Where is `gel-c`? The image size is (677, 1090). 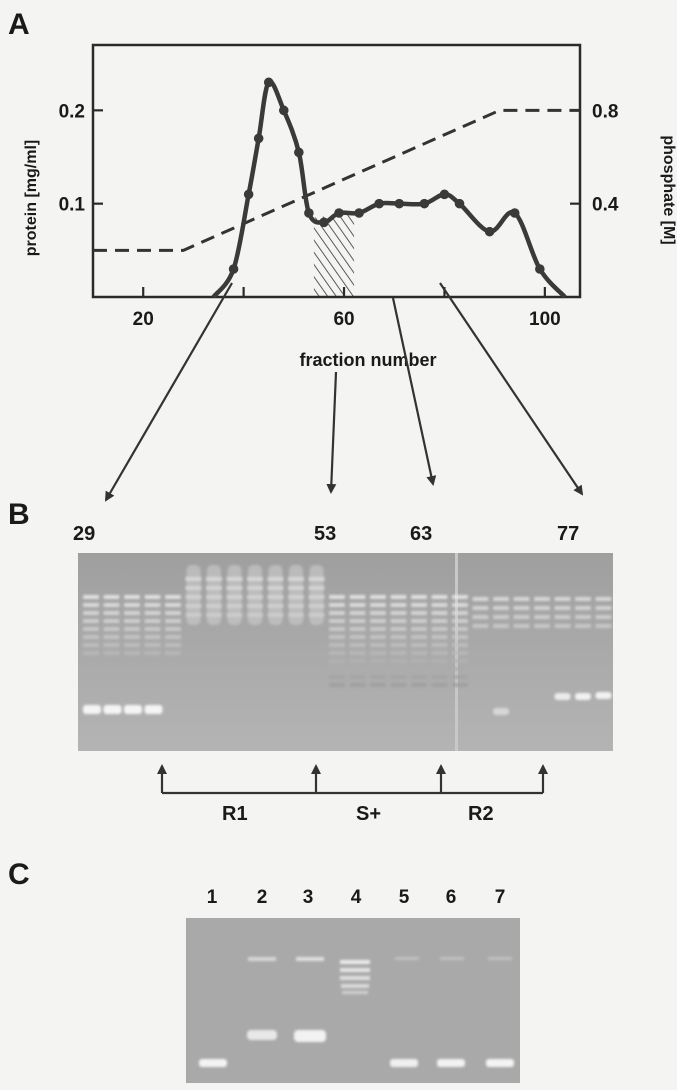 gel-c is located at coordinates (353, 1000).